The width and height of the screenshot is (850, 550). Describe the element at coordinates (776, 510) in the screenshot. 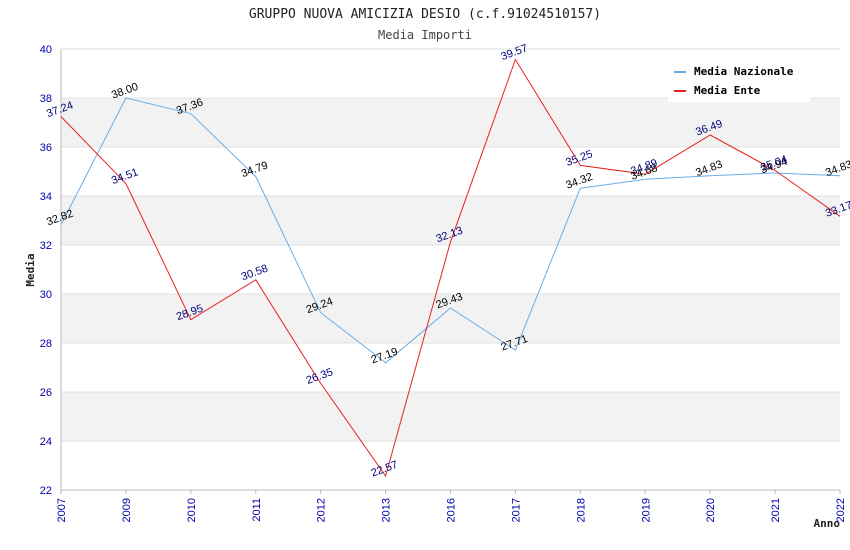

I see `x-tick-label: 2021` at that location.